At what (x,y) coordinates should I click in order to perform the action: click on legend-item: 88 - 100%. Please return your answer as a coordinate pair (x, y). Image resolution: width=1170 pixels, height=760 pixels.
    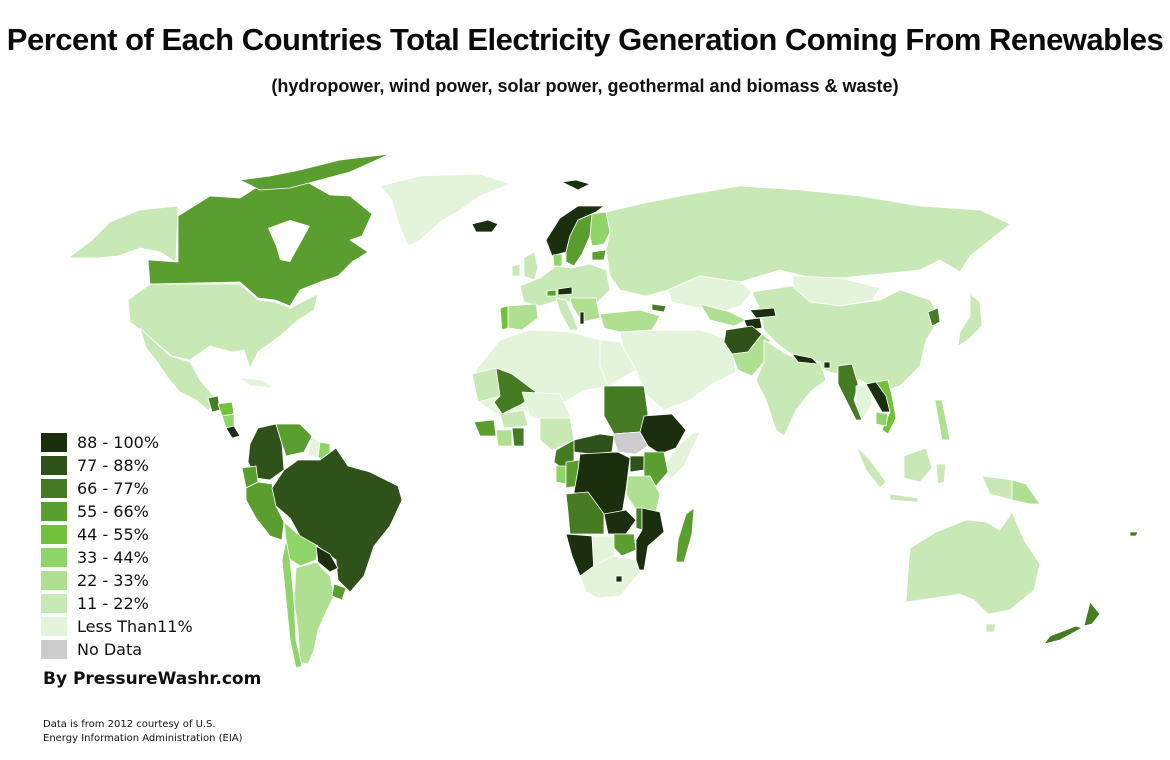
    Looking at the image, I should click on (117, 442).